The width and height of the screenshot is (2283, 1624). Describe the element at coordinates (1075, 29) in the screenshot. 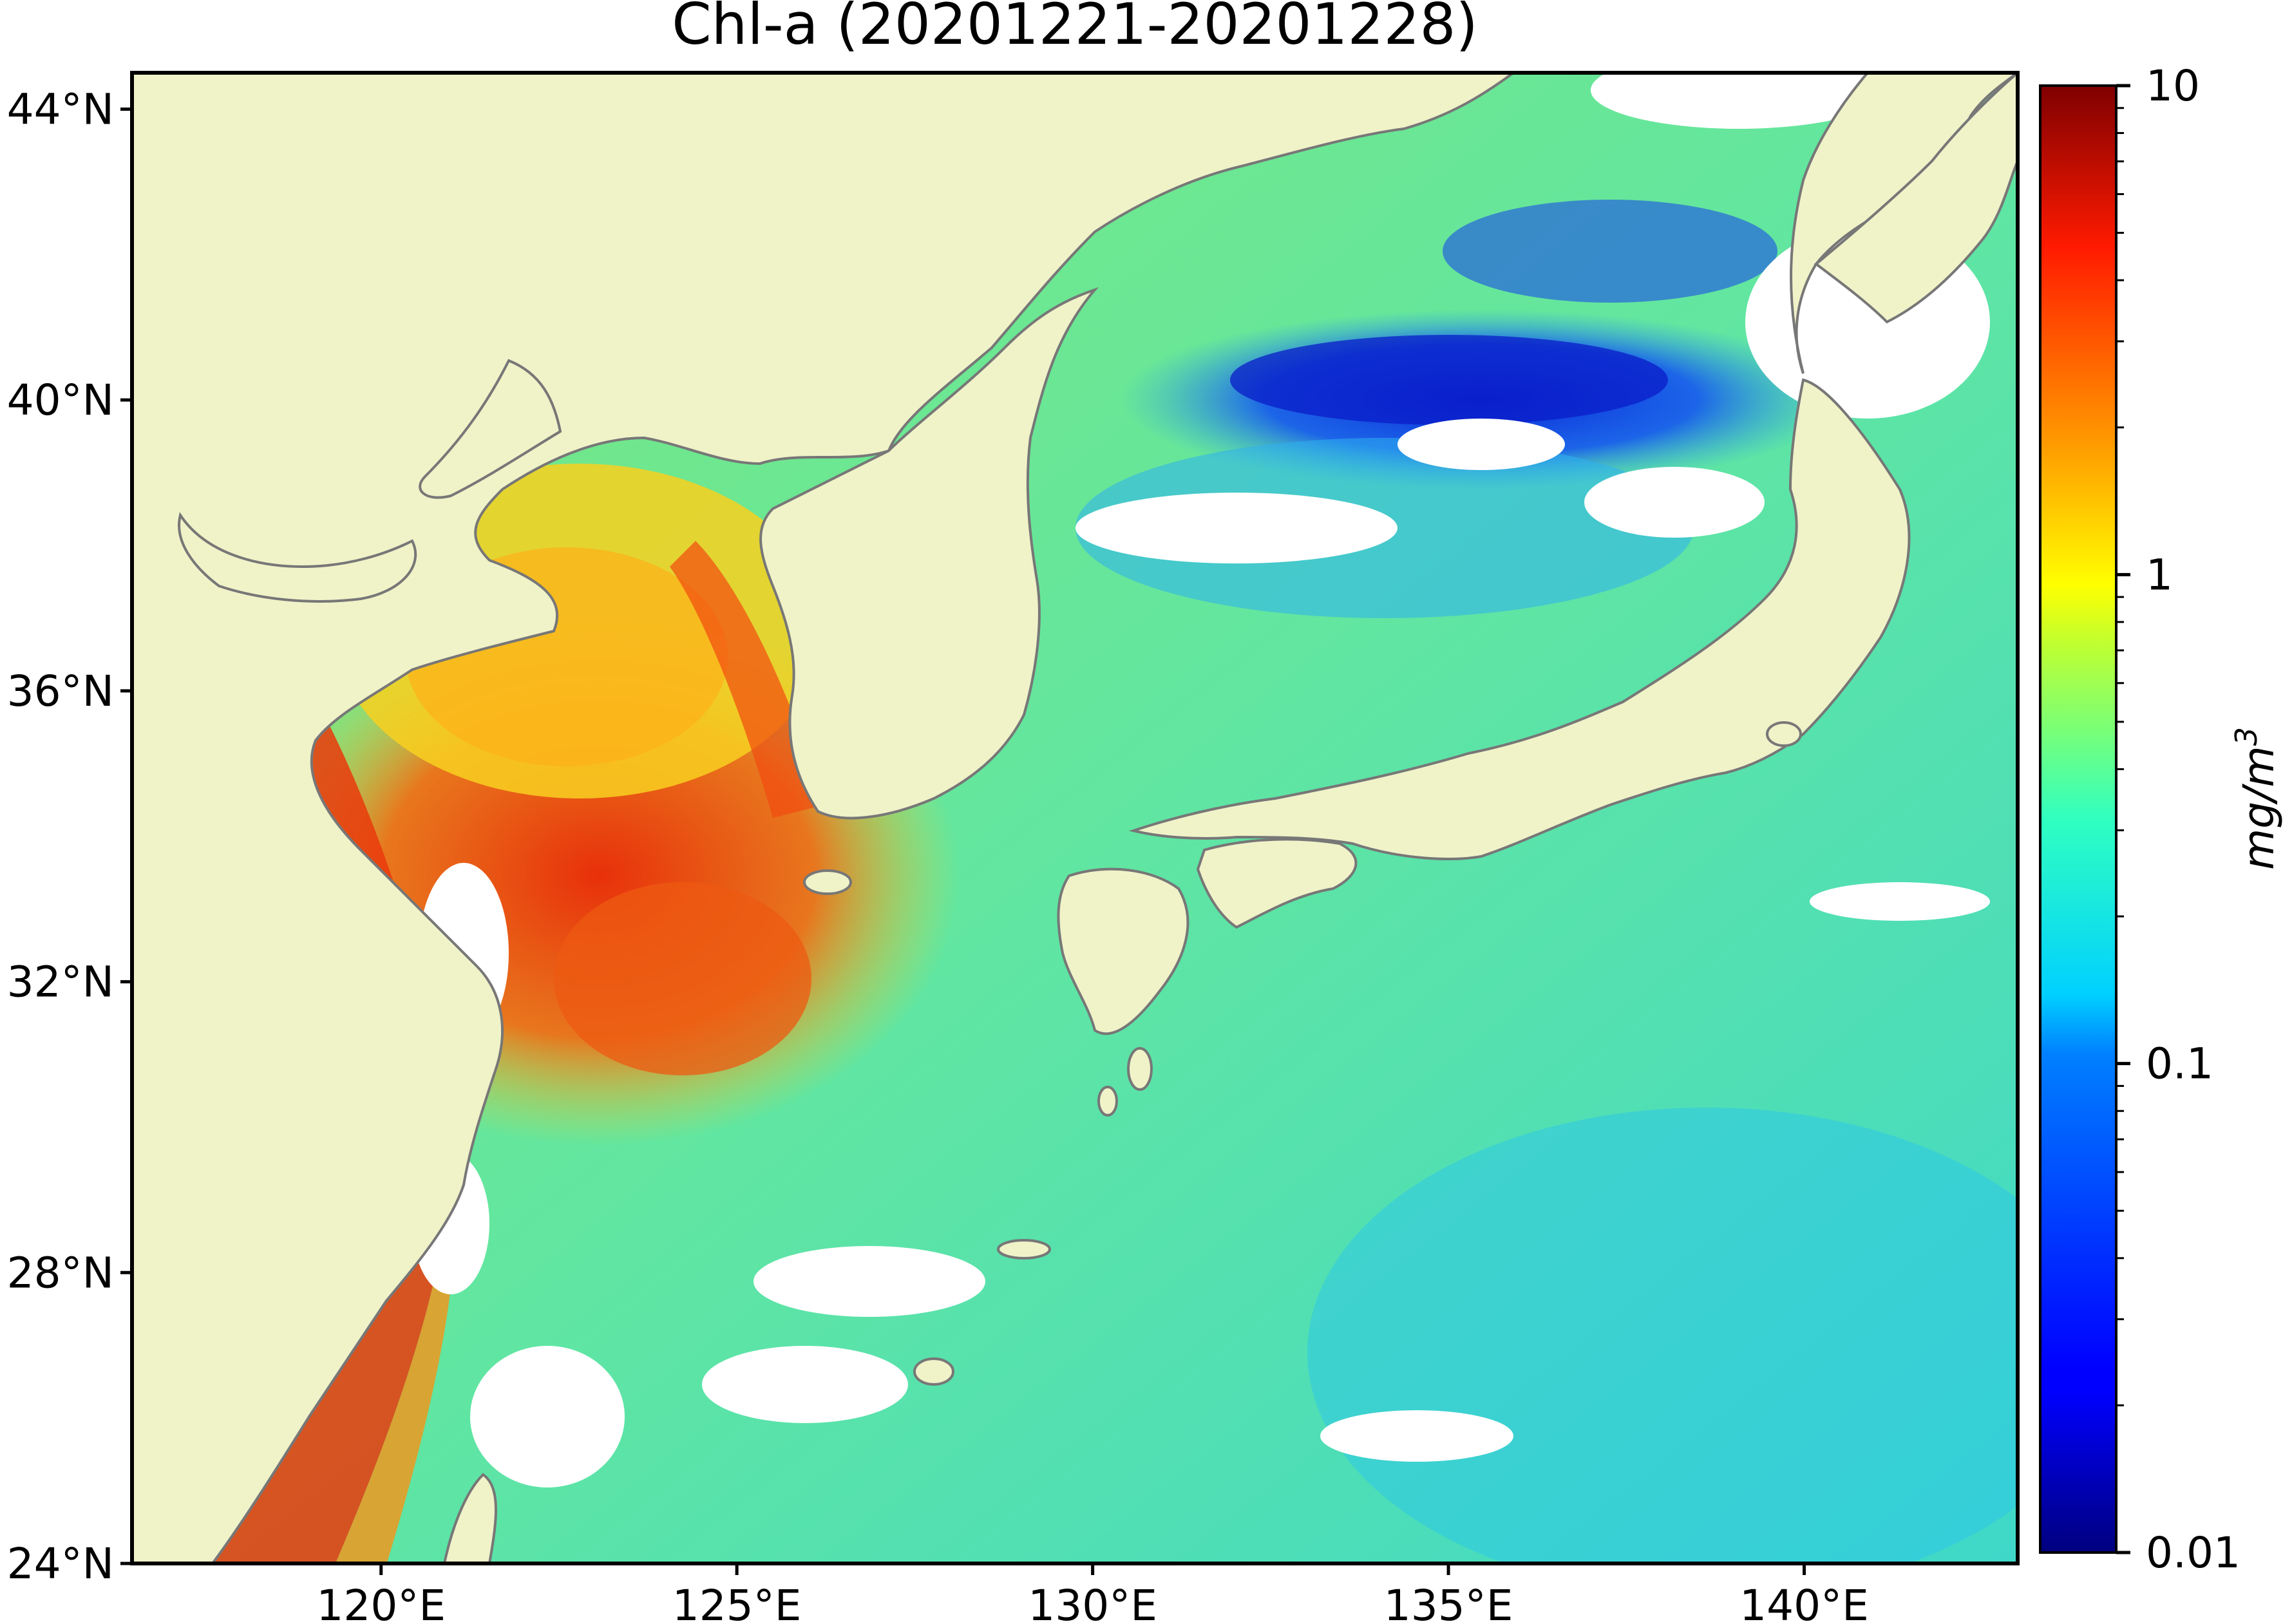

I see `map-title: Chl-a (20201221-20201228)` at that location.